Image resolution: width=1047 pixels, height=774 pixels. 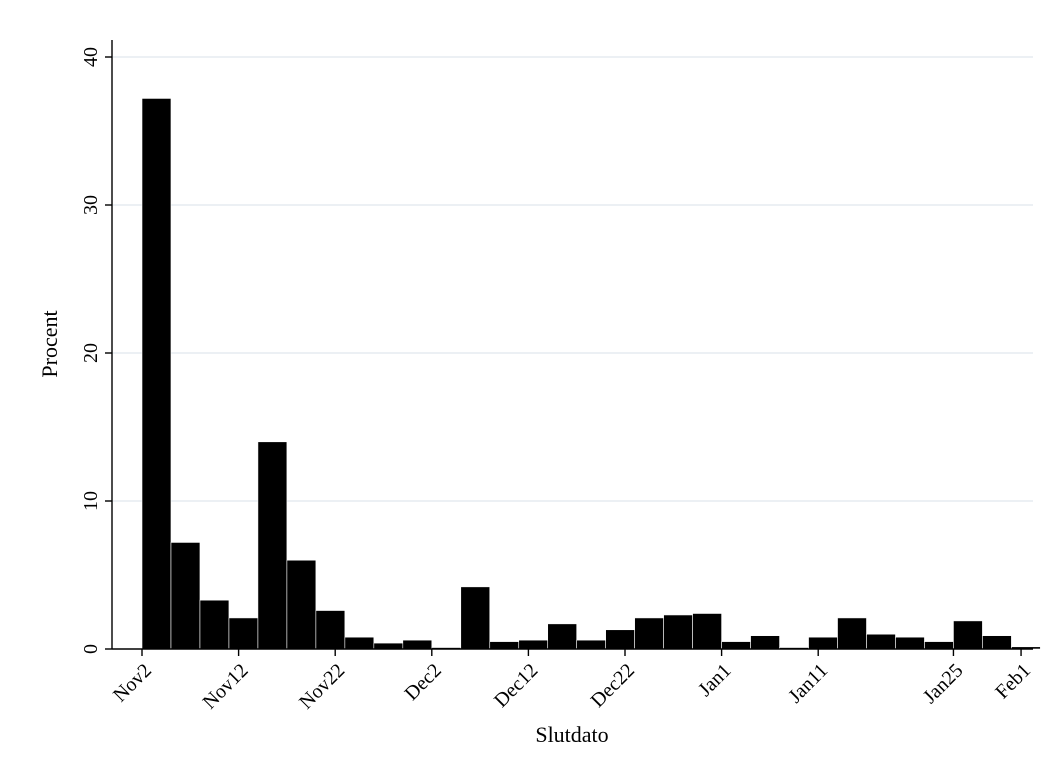 I want to click on x-tick-label-Dec2: Dec2, so click(x=422, y=681).